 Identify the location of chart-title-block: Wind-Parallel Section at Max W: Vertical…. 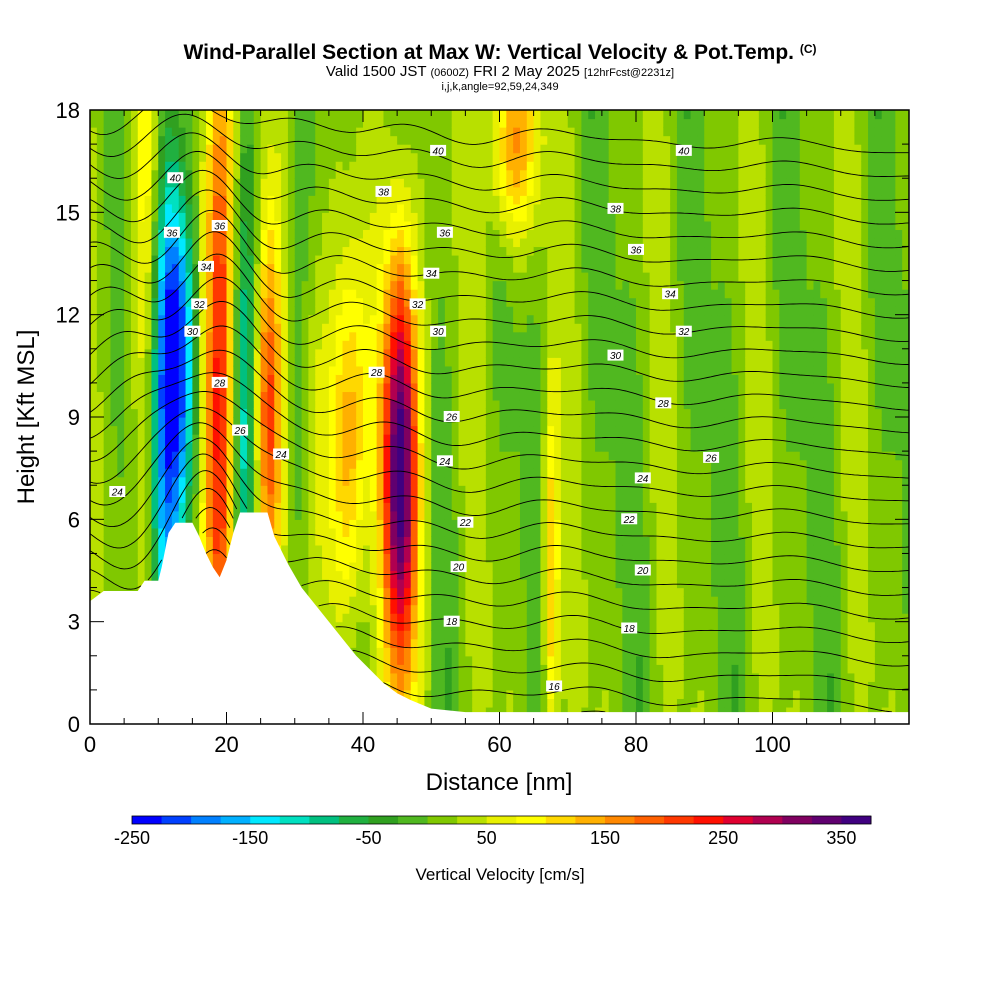
(500, 66).